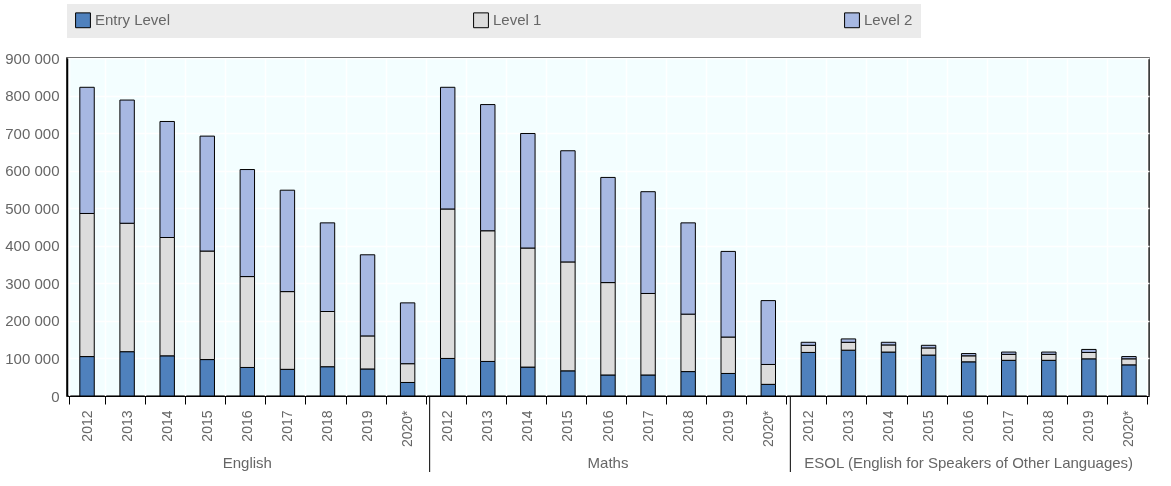  I want to click on legend-label: Level 1, so click(517, 20).